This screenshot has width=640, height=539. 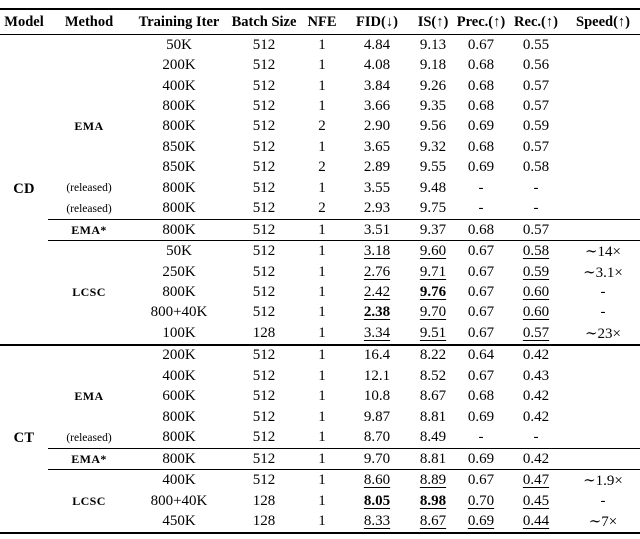 What do you see at coordinates (377, 437) in the screenshot?
I see `cell-fid: 8.70` at bounding box center [377, 437].